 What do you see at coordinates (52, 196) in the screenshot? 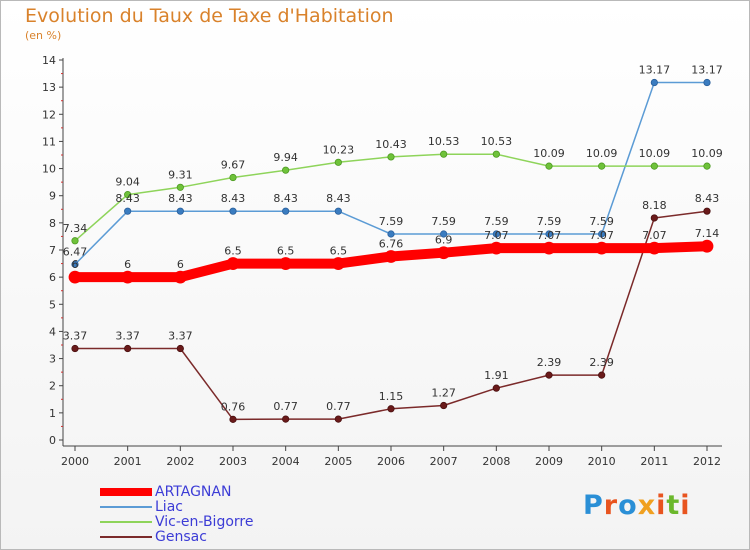
I see `y-tick-label: 9` at bounding box center [52, 196].